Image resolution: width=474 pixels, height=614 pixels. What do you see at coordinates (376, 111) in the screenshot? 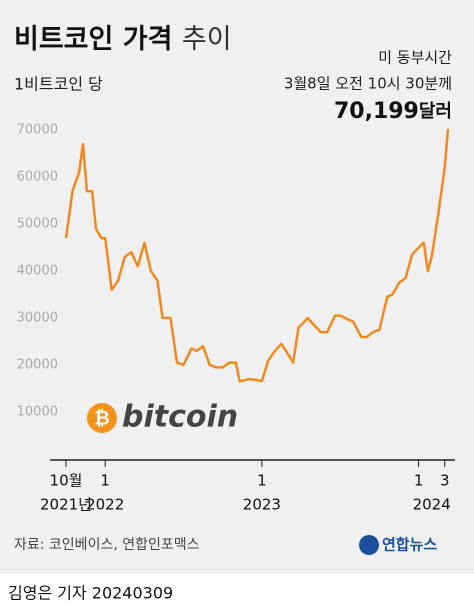
I see `annotation-number: 70,199` at bounding box center [376, 111].